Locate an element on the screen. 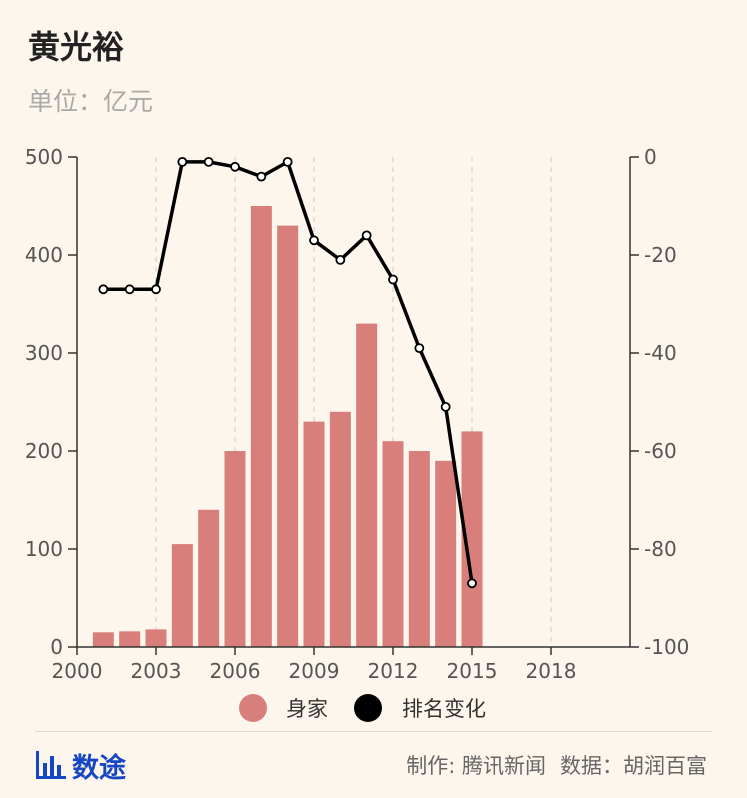 The width and height of the screenshot is (747, 798). brand-logo: 数途 is located at coordinates (81, 766).